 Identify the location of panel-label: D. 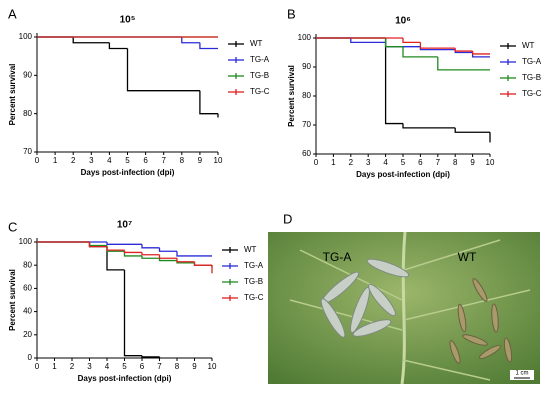
(287, 218).